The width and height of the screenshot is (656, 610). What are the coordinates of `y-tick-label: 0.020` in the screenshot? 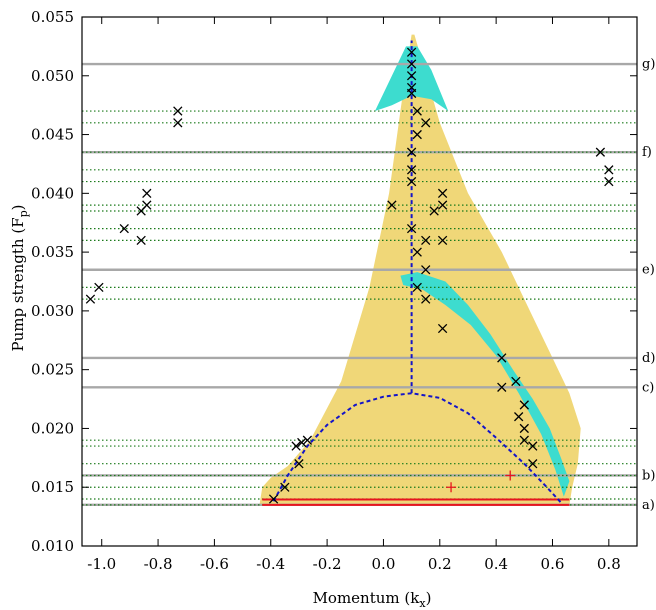 It's located at (52, 428).